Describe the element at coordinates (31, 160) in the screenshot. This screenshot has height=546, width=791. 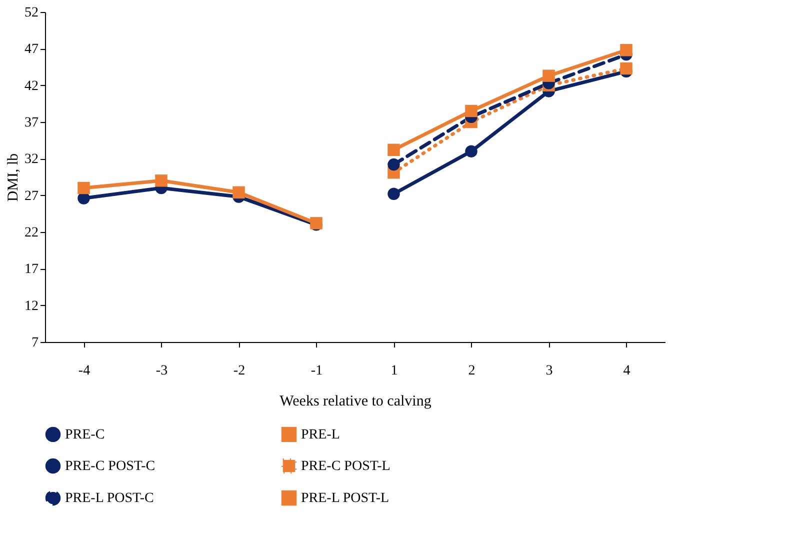
I see `y-tick-label: 32` at that location.